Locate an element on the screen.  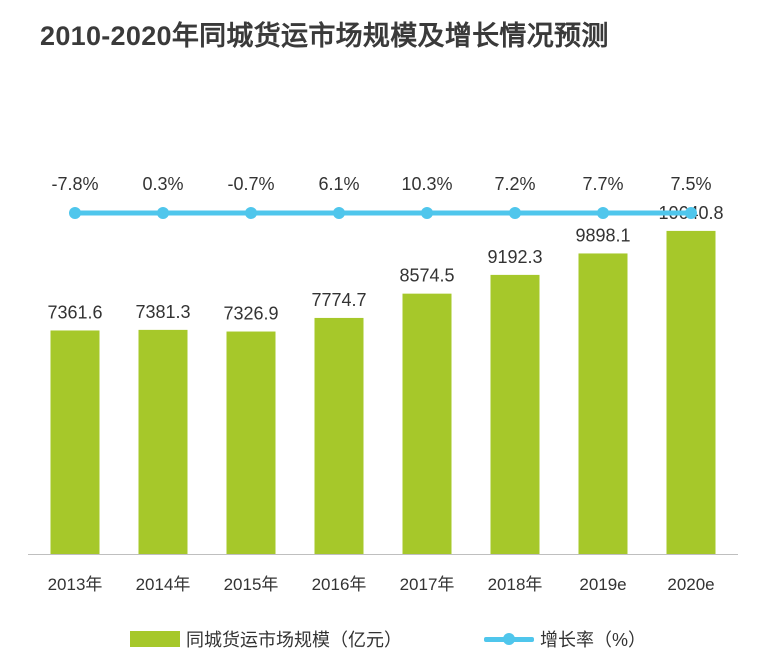
growth-rate-label: 7.7% is located at coordinates (602, 184).